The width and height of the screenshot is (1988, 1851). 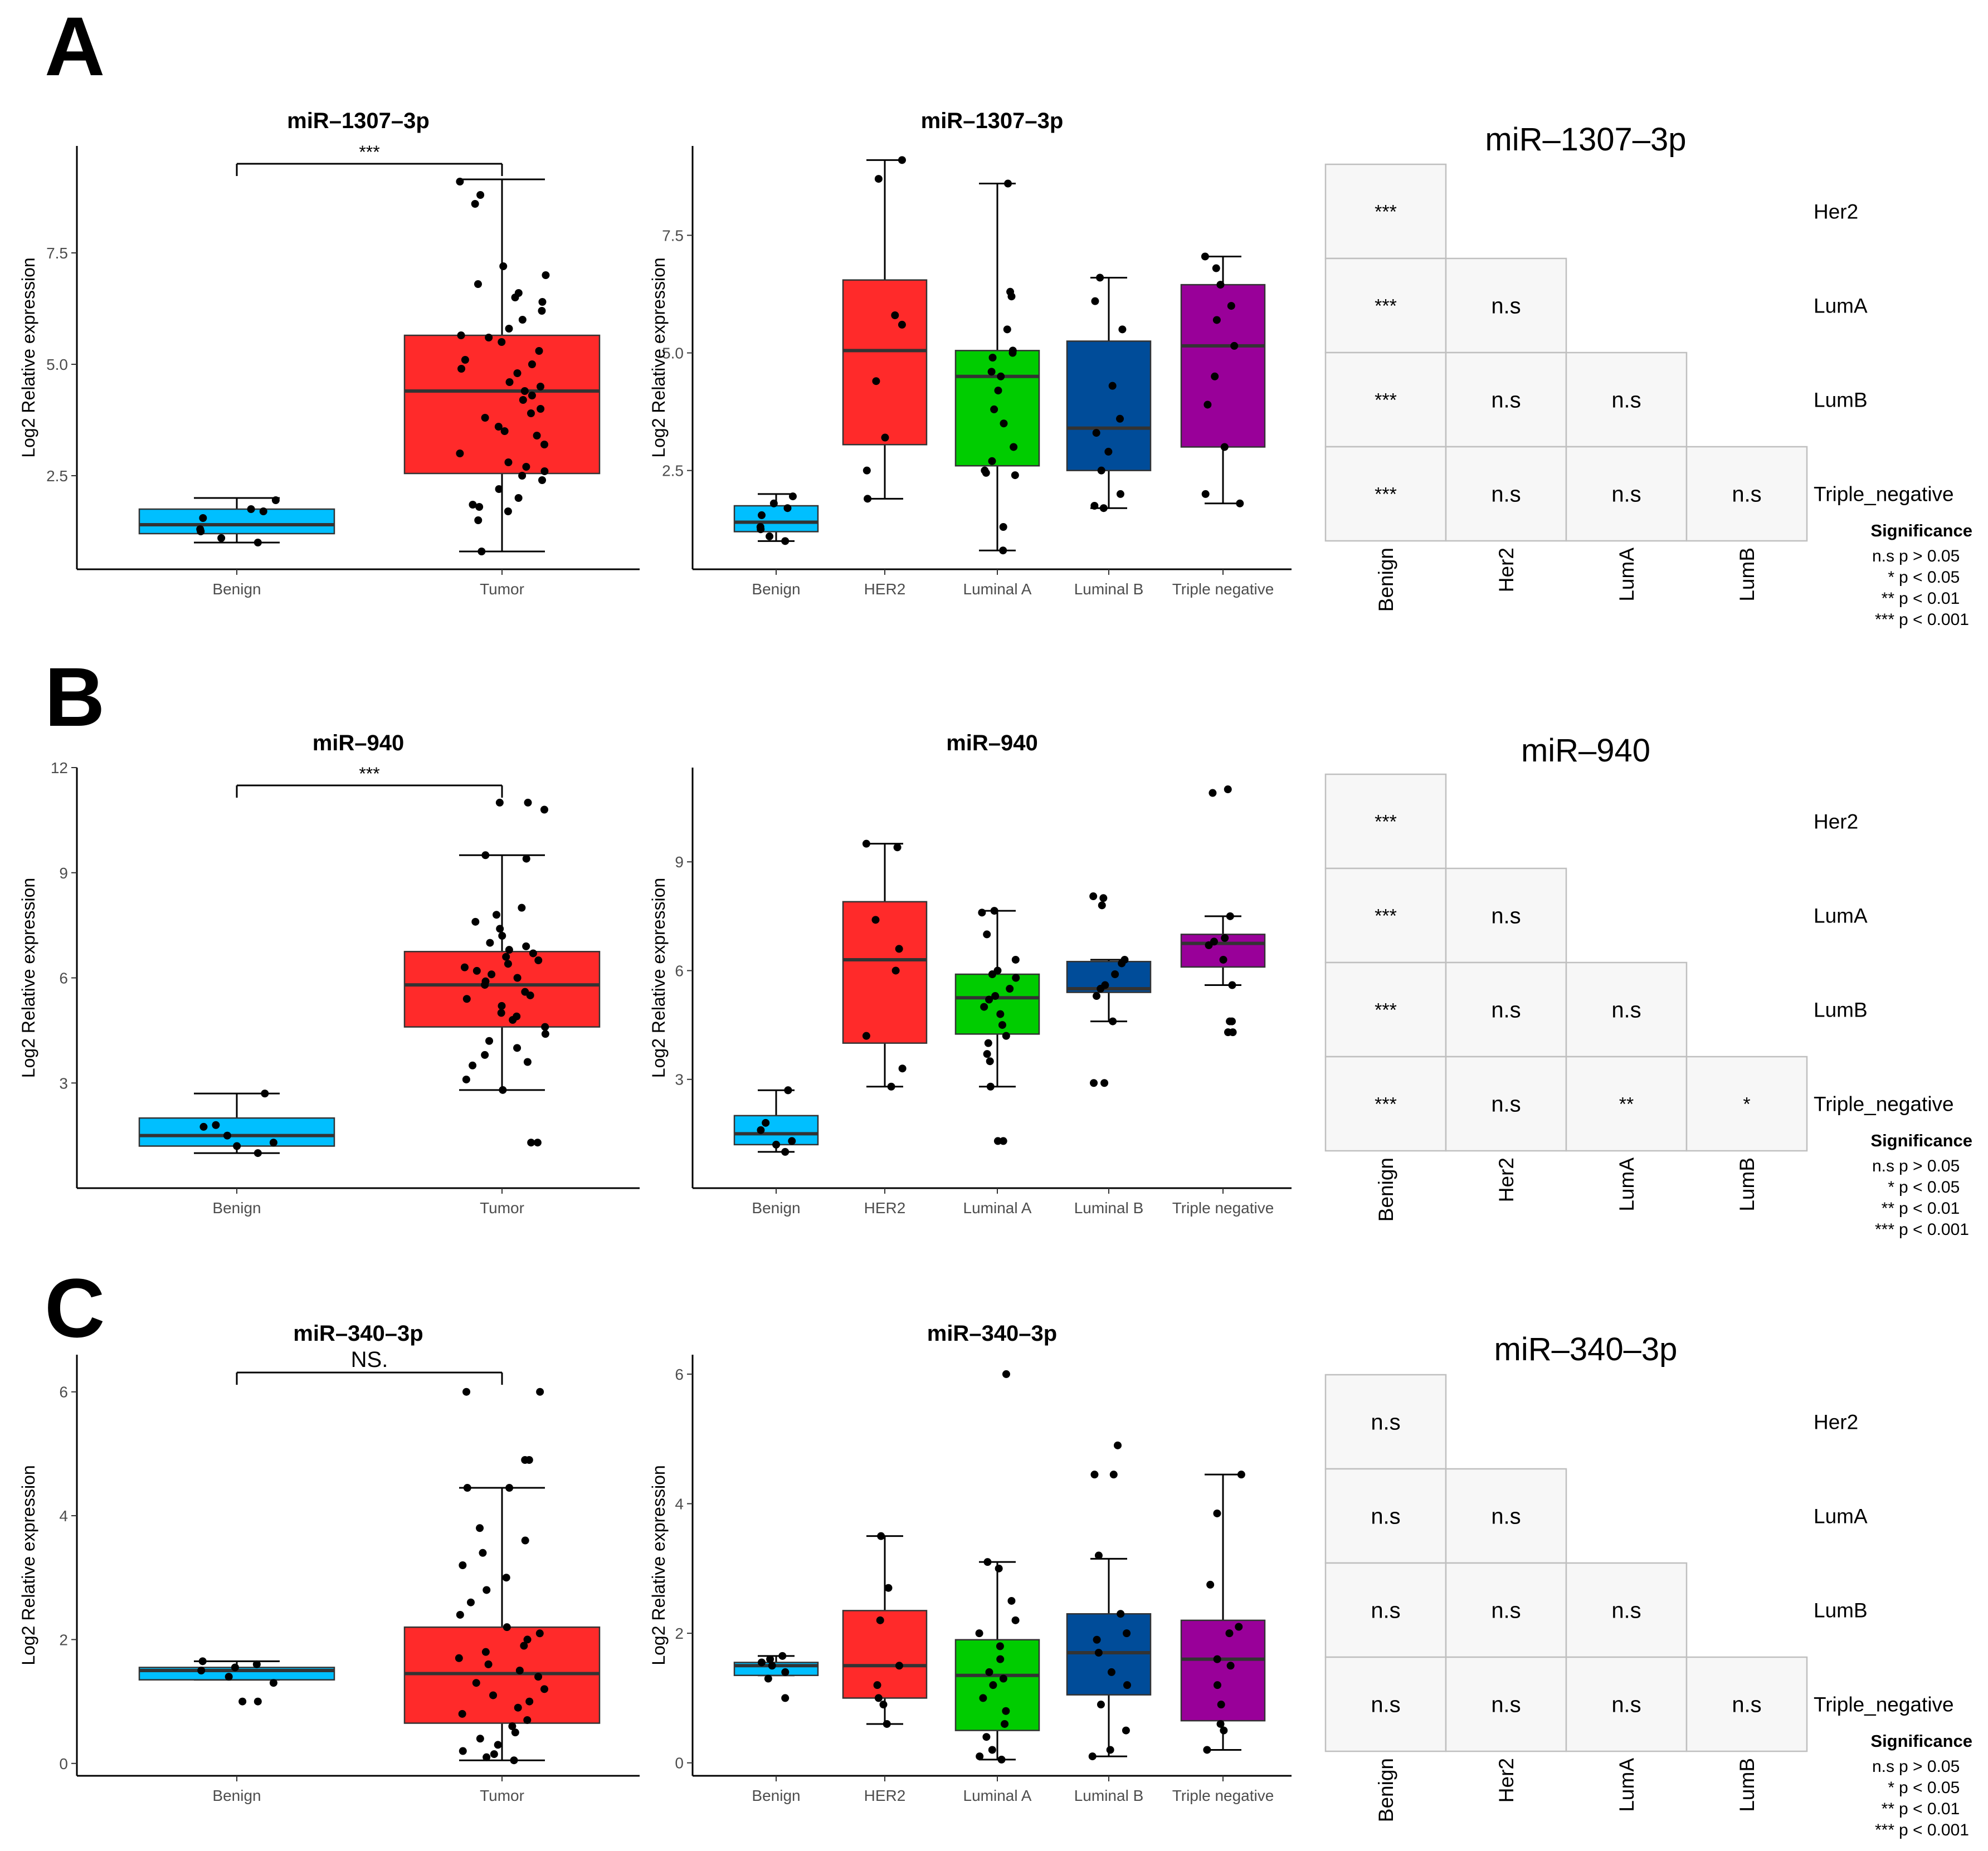 I want to click on legend-symbol: **, so click(x=1888, y=1809).